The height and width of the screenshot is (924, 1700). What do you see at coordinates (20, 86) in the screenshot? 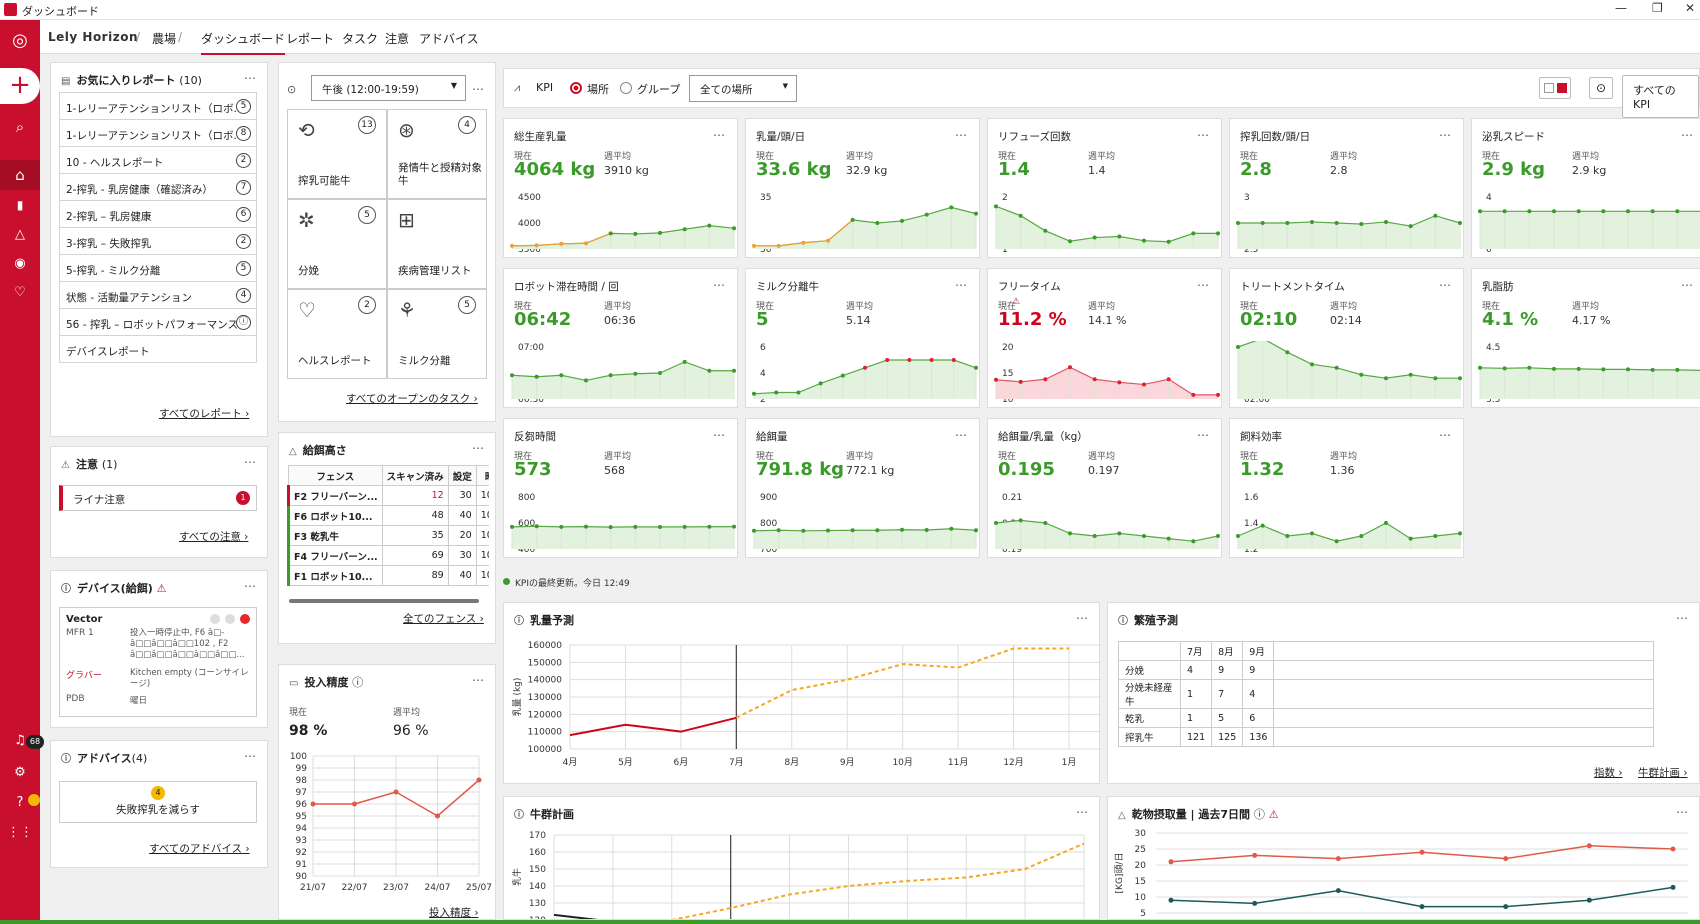
I see `add-icon: +` at bounding box center [20, 86].